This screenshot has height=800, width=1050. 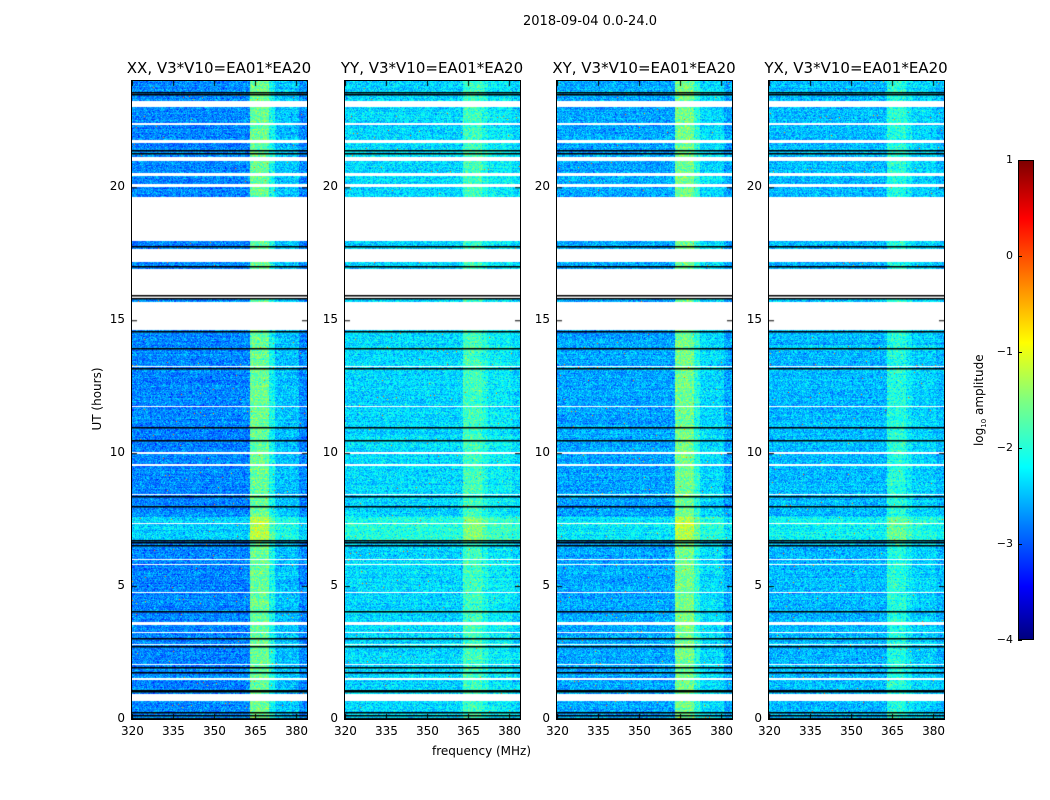 What do you see at coordinates (856, 68) in the screenshot?
I see `panel-title: YX, V3*V10=EA01*EA20` at bounding box center [856, 68].